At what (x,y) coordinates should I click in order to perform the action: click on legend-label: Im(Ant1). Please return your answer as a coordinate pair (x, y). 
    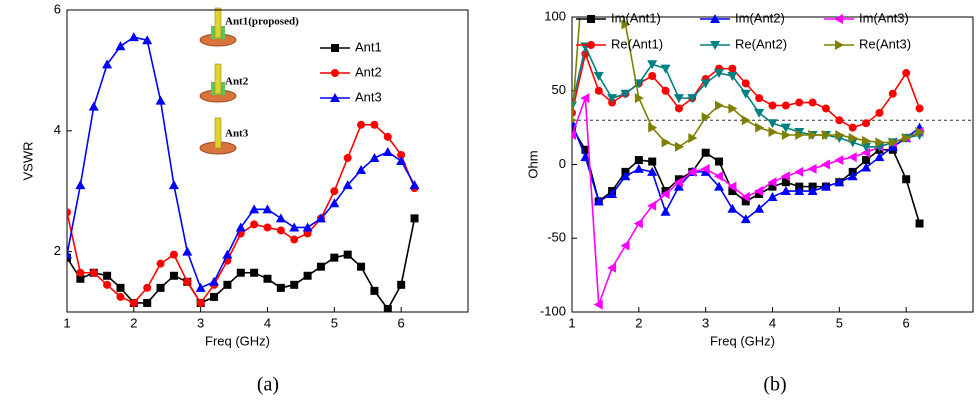
    Looking at the image, I should click on (636, 17).